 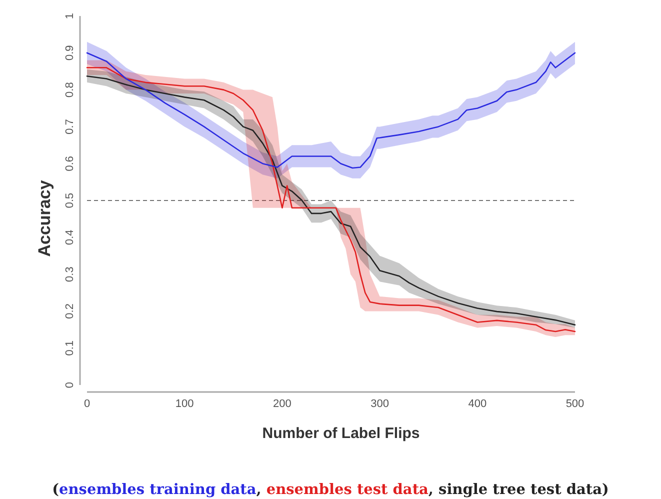 I want to click on x-tick-label: 200, so click(x=282, y=404).